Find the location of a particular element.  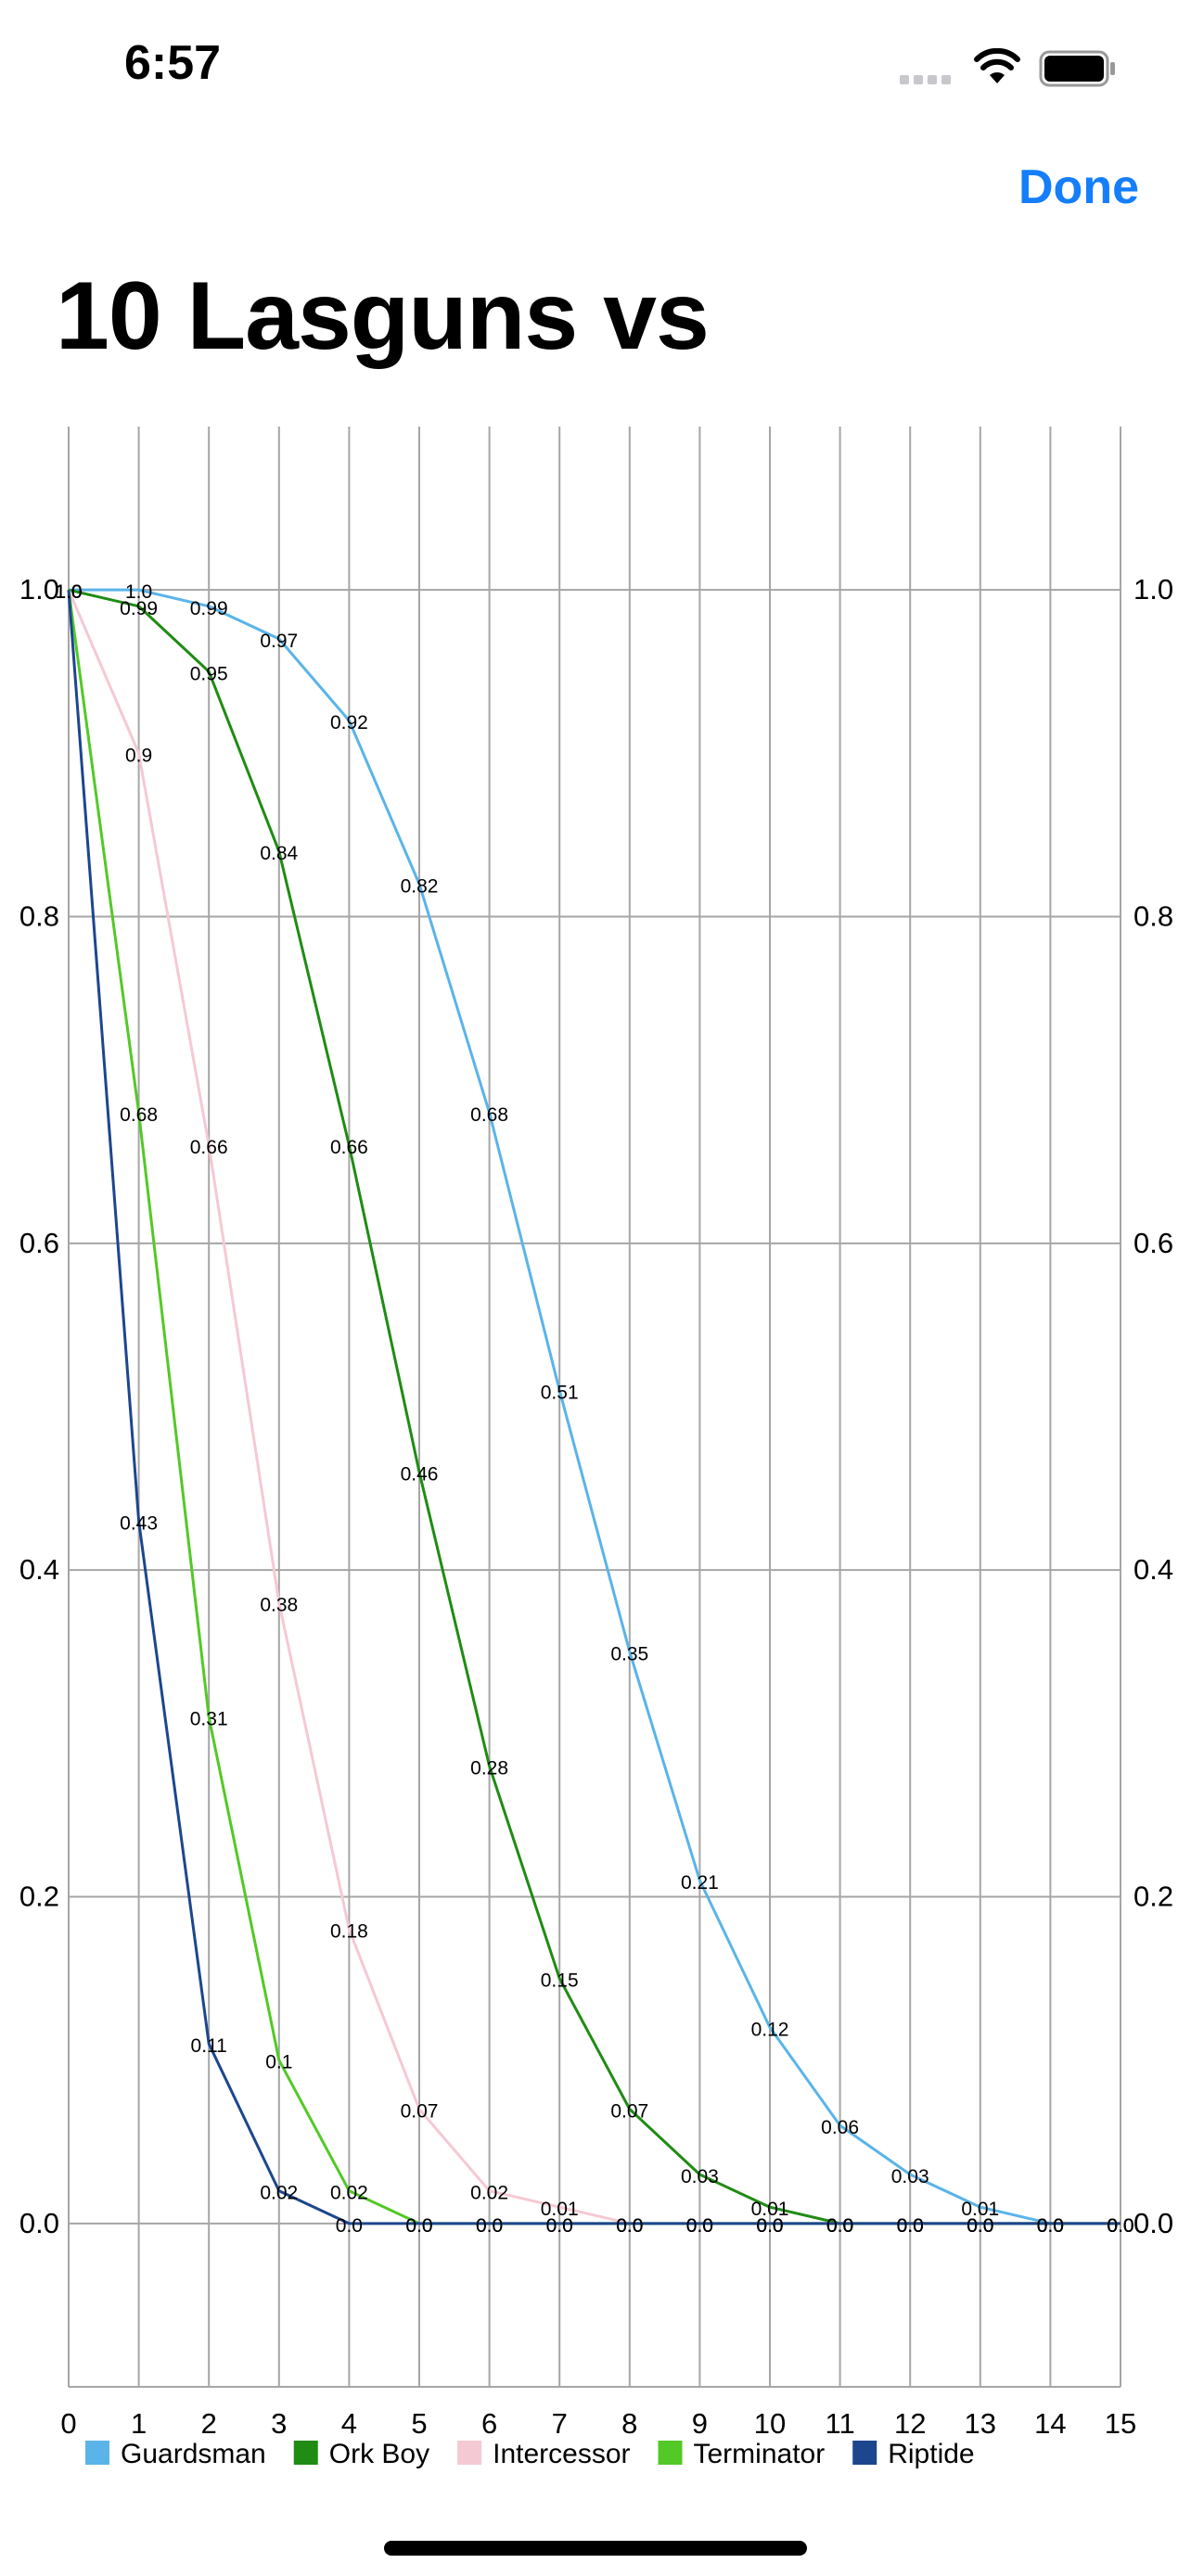

data-label: 0.06 is located at coordinates (840, 2127).